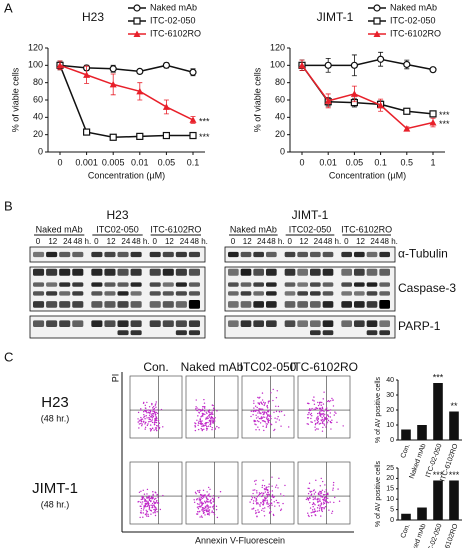  I want to click on bar, so click(422, 432).